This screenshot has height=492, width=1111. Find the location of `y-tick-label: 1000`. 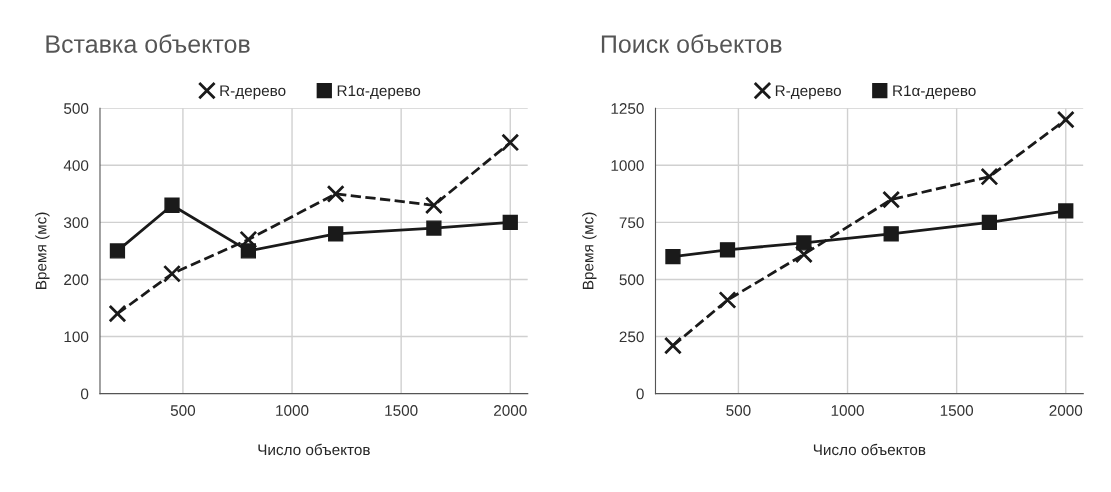

y-tick-label: 1000 is located at coordinates (627, 165).